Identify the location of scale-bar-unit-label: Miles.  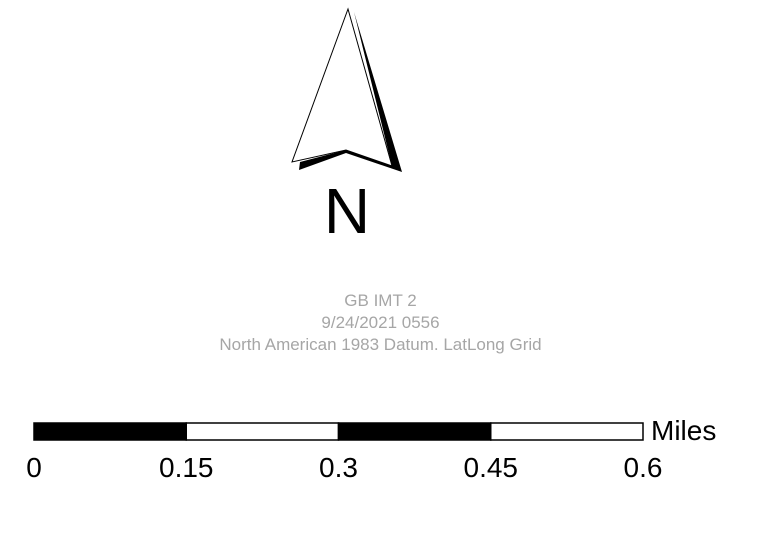
(683, 430).